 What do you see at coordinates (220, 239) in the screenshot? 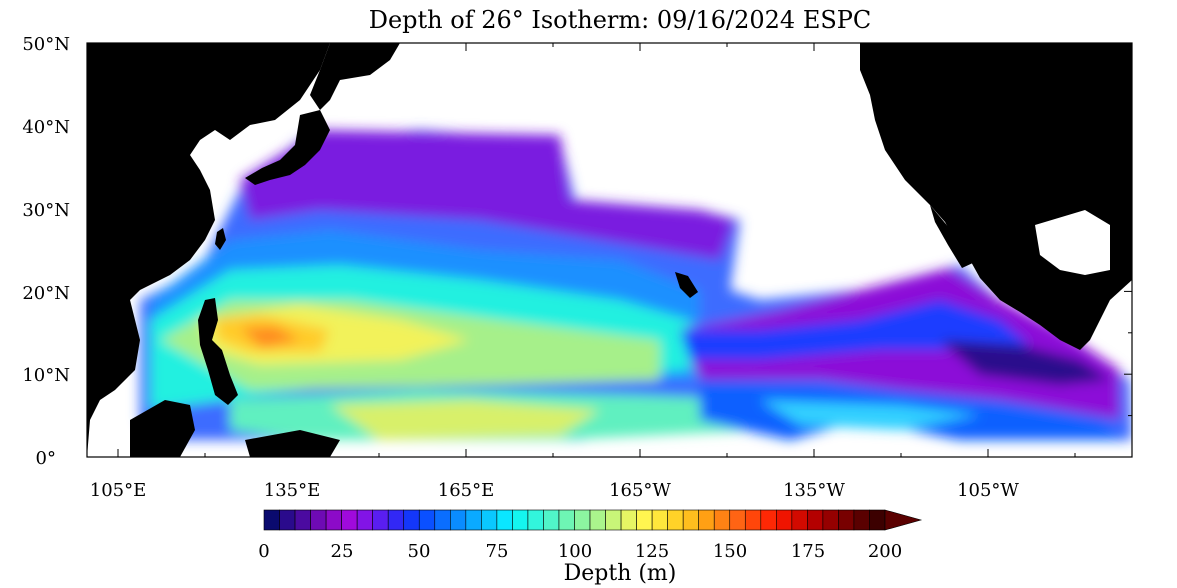
I see `taiwan-island` at bounding box center [220, 239].